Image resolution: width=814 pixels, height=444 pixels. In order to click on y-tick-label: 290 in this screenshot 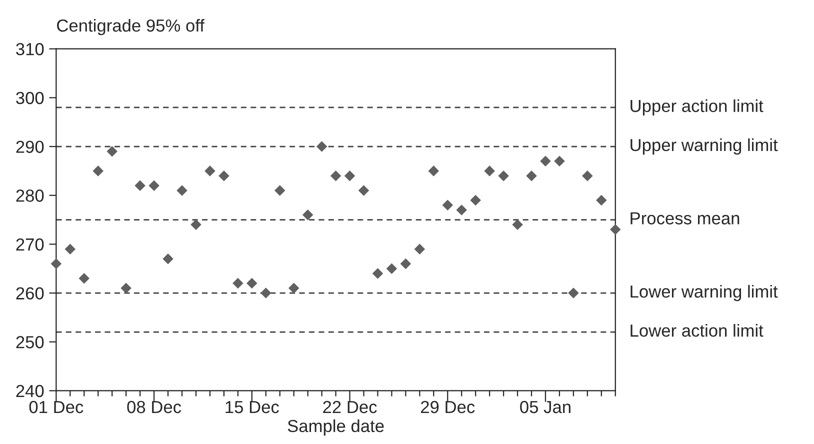, I will do `click(30, 146)`.